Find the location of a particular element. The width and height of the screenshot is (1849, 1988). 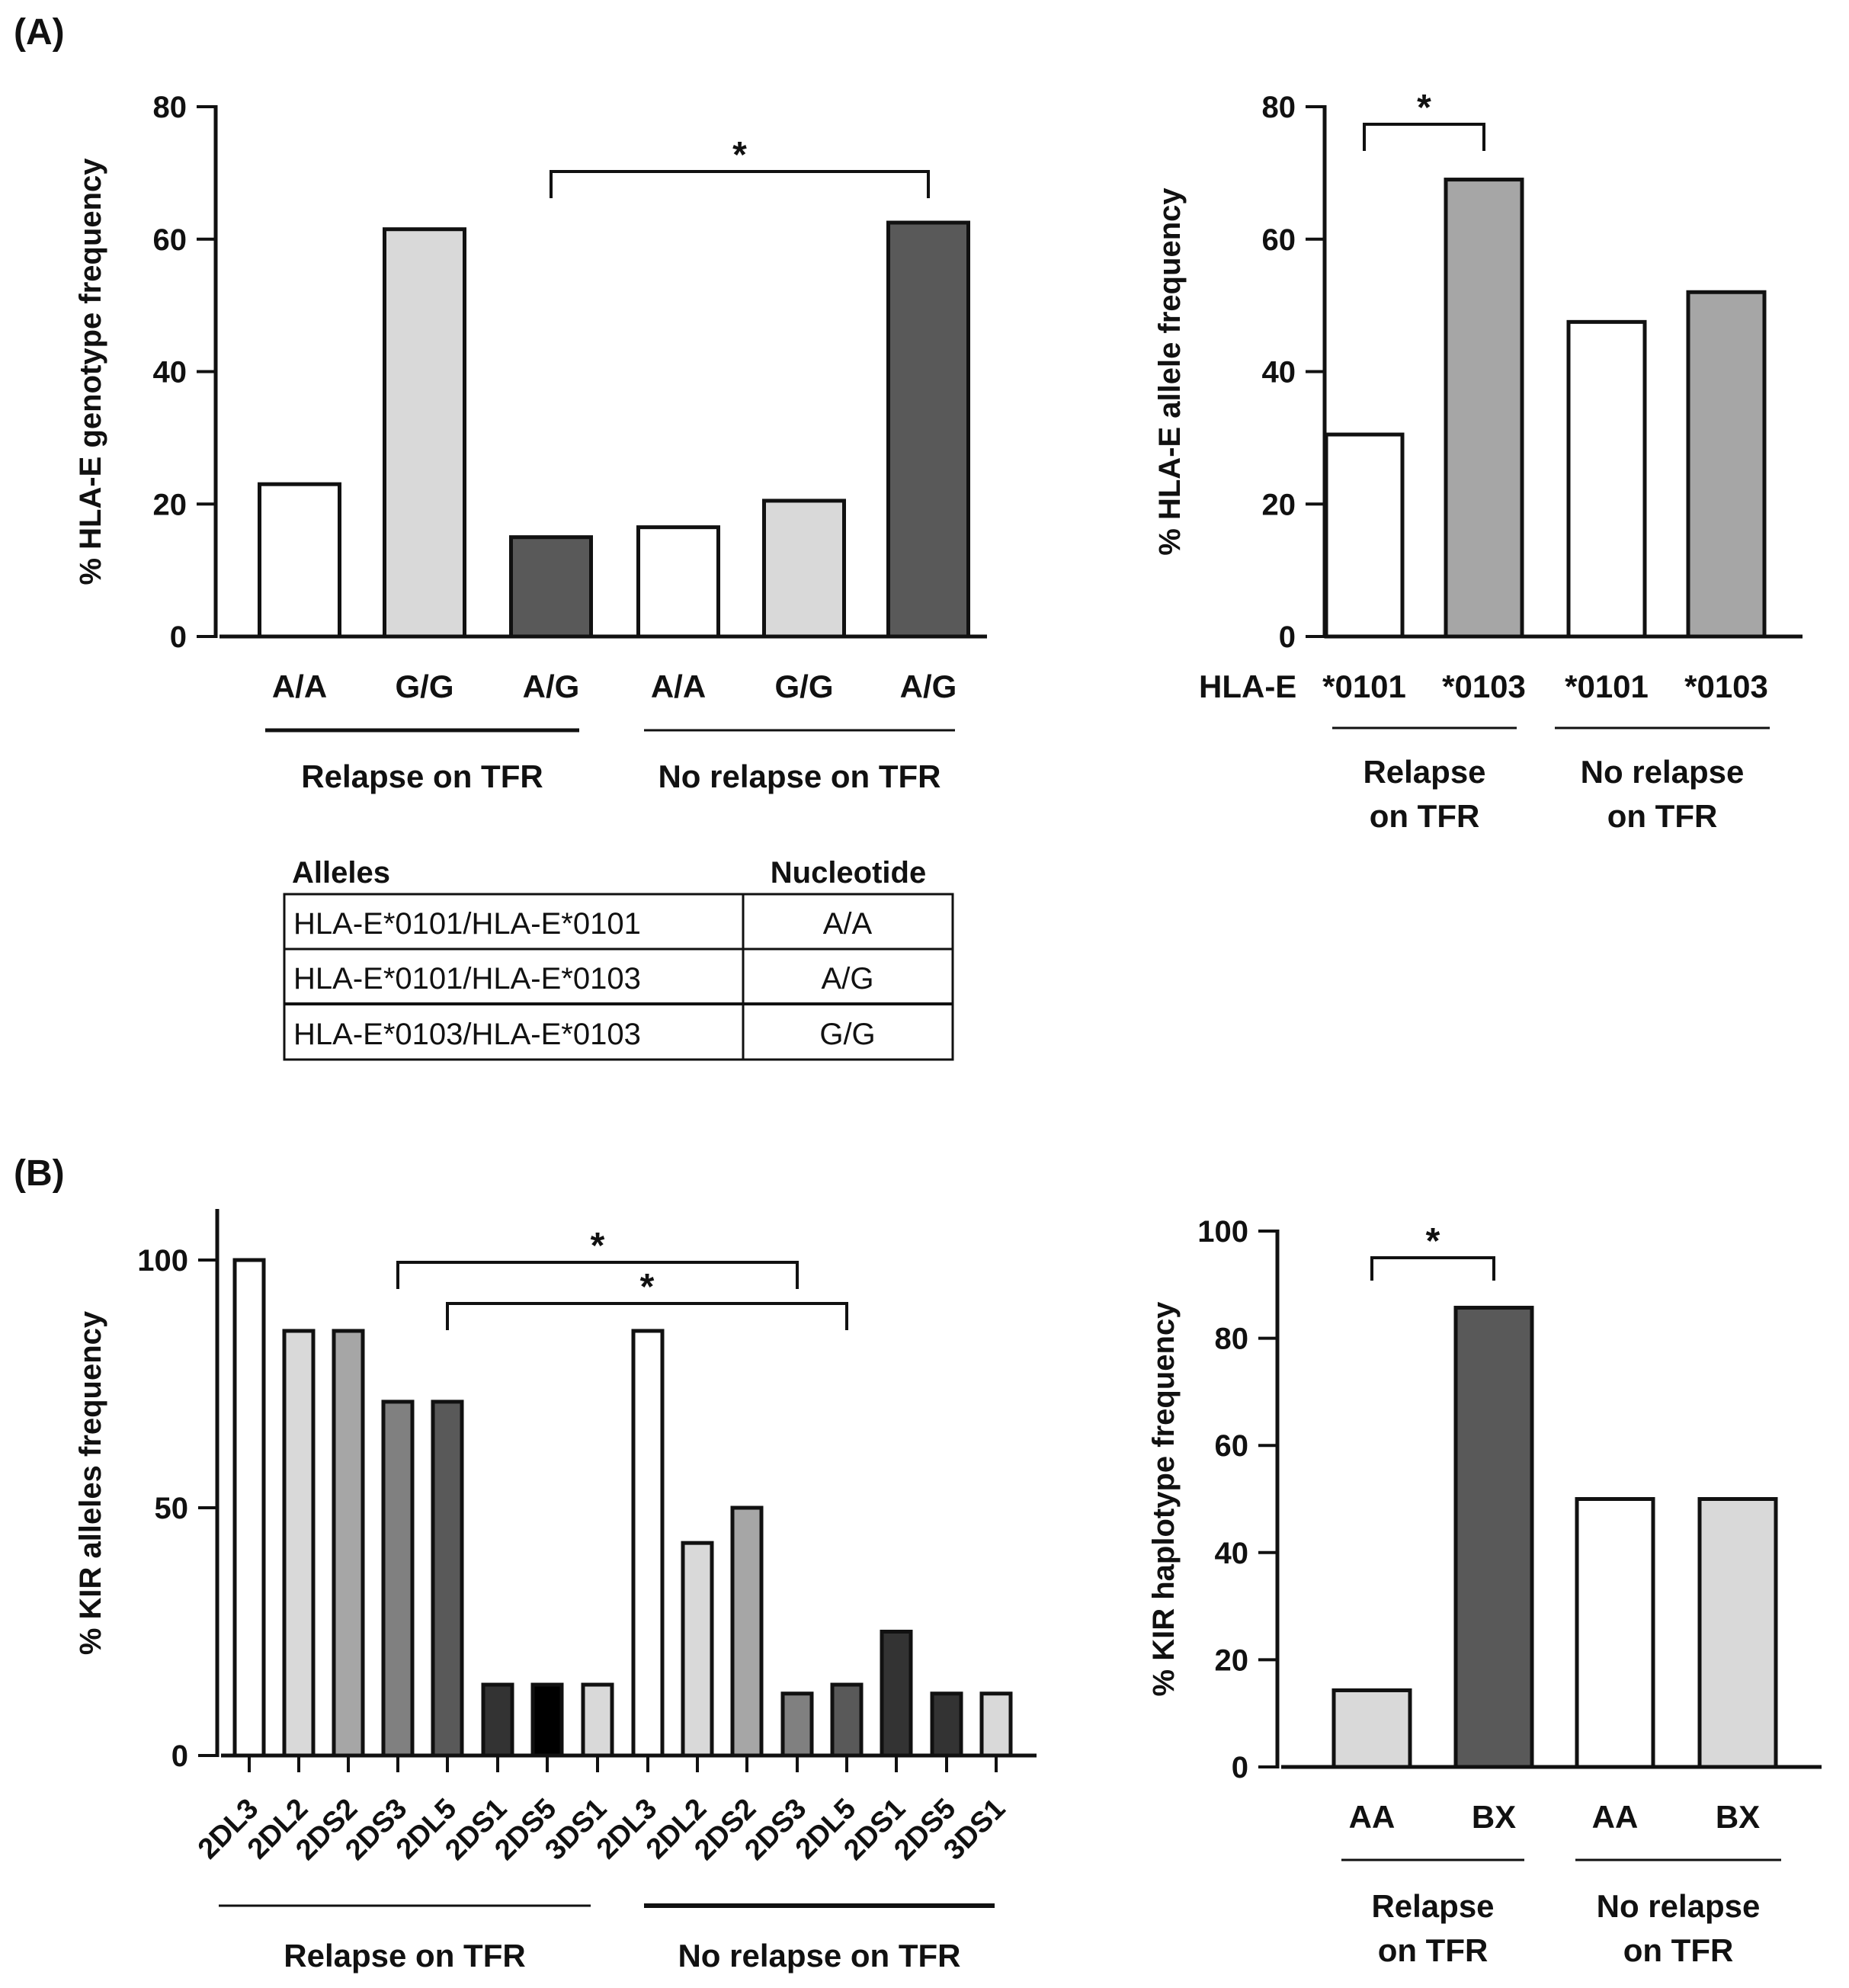

table-cell-allele: HLA-E*0101/HLA-E*0101 is located at coordinates (467, 924).